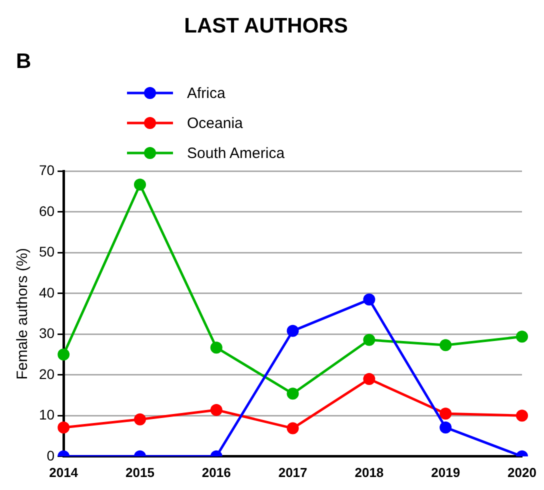 The width and height of the screenshot is (544, 490). Describe the element at coordinates (23, 314) in the screenshot. I see `y-axis-title: Female authors (%)` at that location.